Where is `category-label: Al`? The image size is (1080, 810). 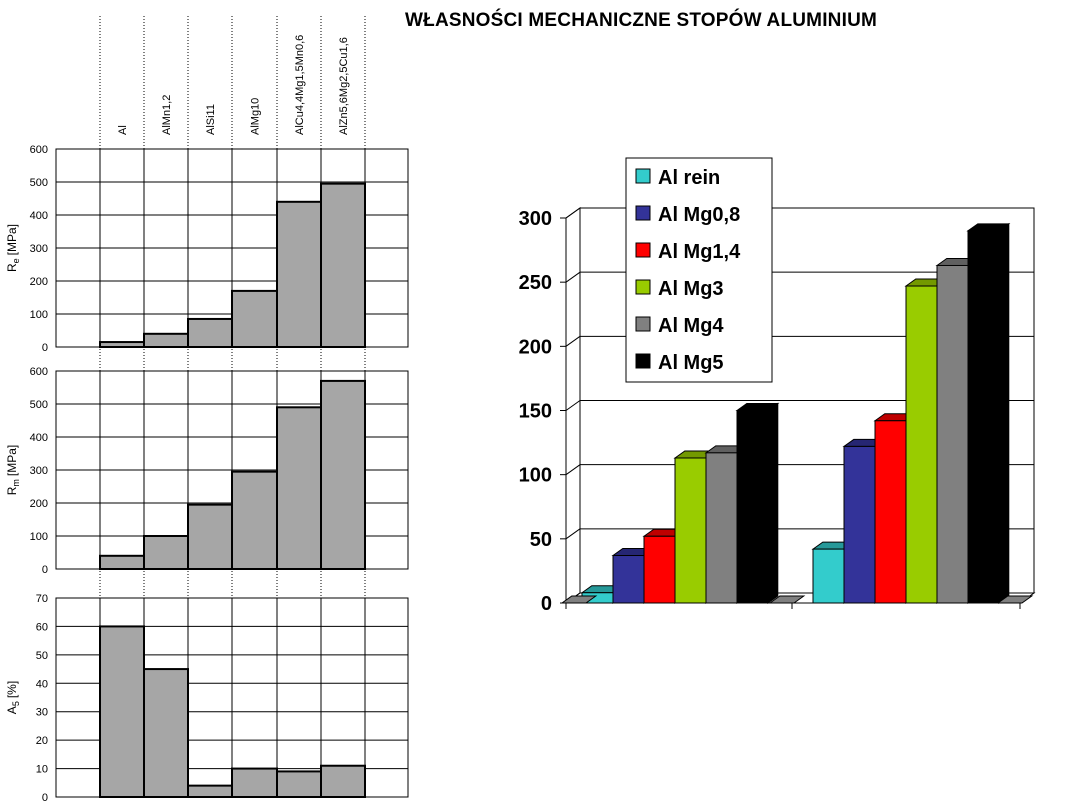 category-label: Al is located at coordinates (123, 130).